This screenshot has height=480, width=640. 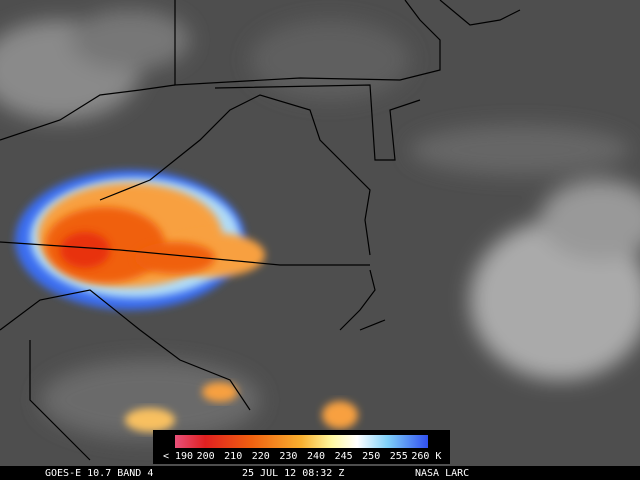 What do you see at coordinates (316, 456) in the screenshot?
I see `colorbar-label: 240` at bounding box center [316, 456].